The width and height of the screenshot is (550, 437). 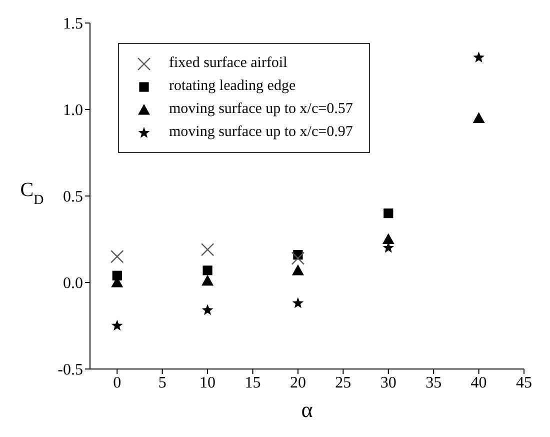 I want to click on y-axis-title: C$_{D}$, so click(x=32, y=193).